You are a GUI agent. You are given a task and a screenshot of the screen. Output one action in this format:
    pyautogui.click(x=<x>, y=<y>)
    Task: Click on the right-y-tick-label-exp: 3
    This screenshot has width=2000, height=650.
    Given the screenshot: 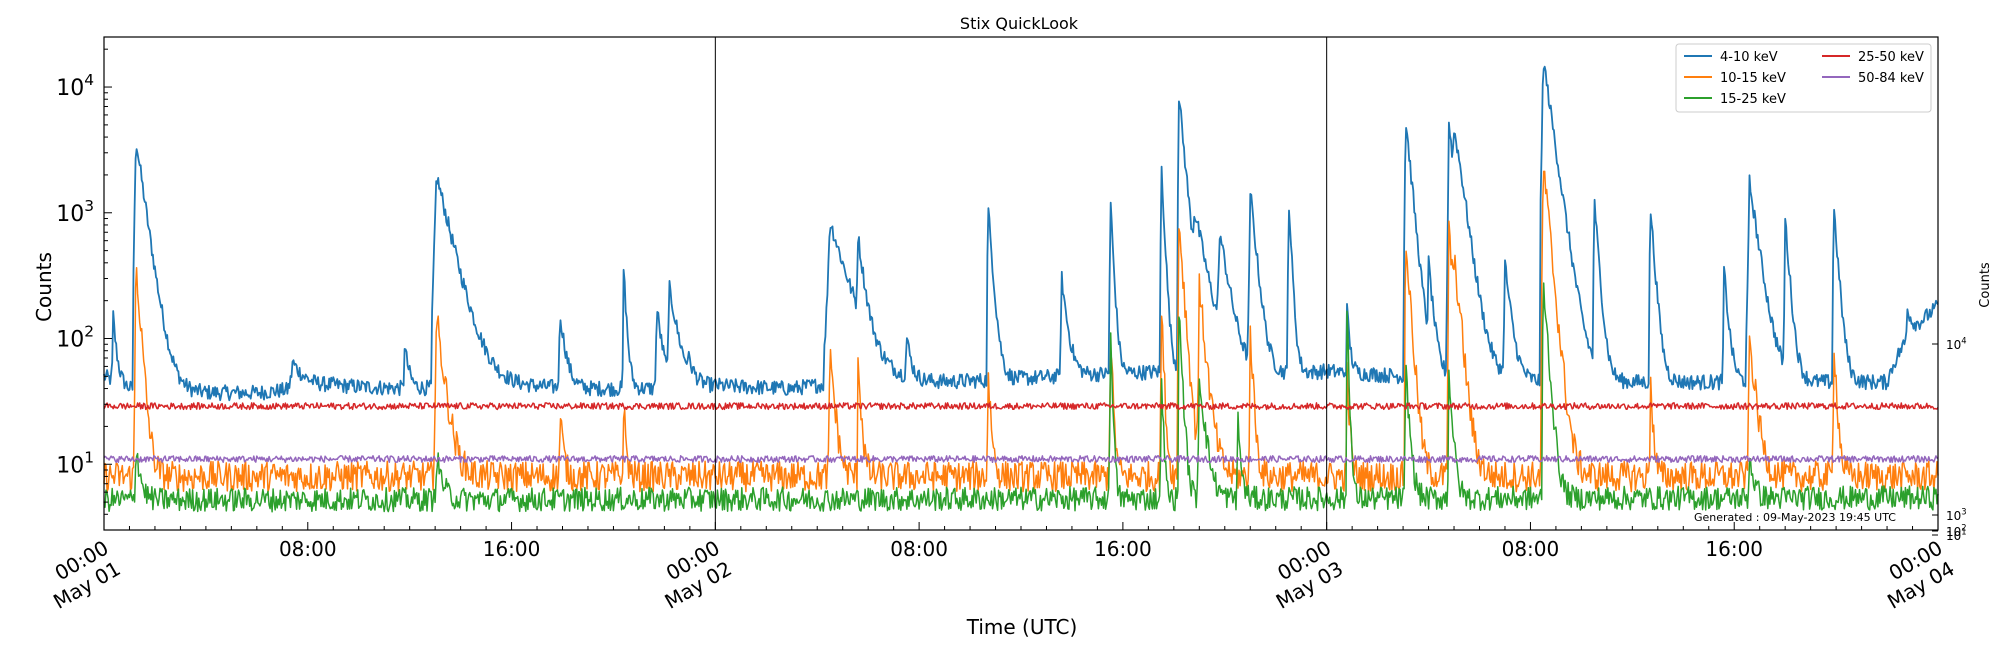 What is the action you would take?
    pyautogui.click(x=1963, y=512)
    